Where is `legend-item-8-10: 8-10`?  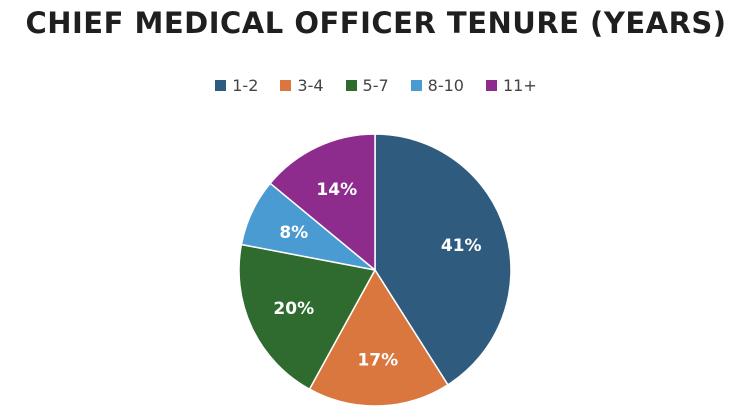
legend-item-8-10: 8-10 is located at coordinates (437, 85).